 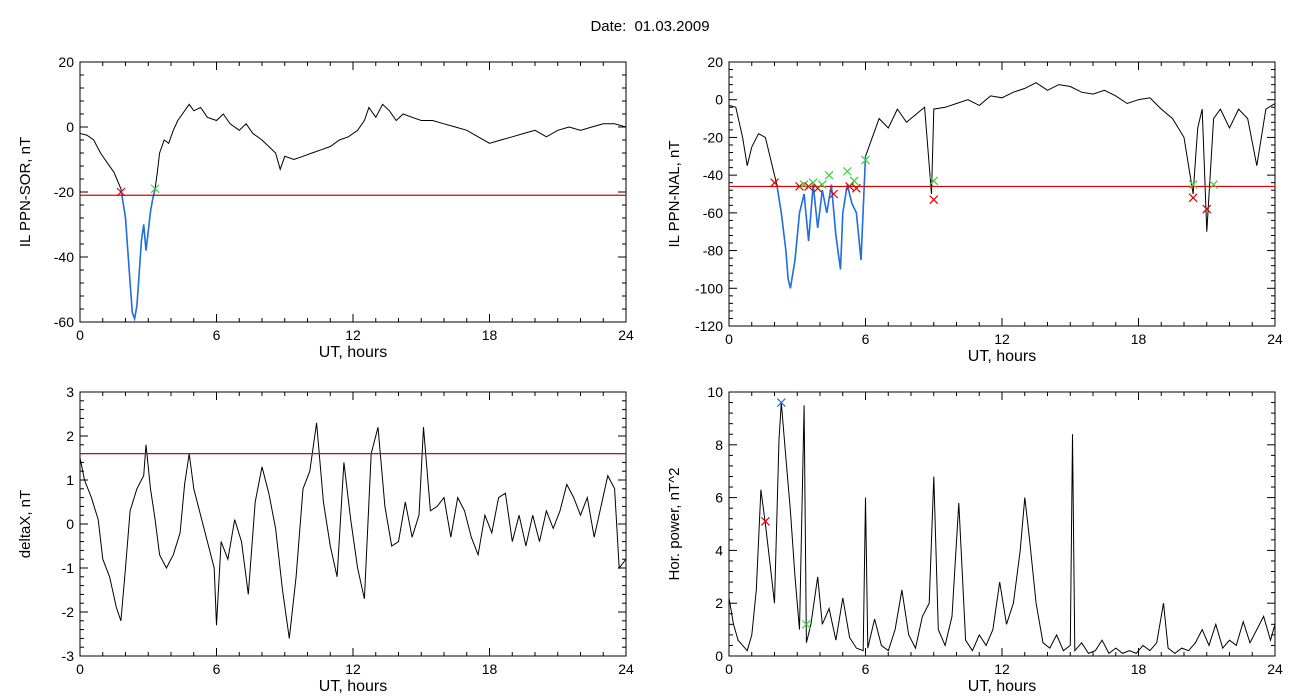 I want to click on y-tick-label: 20, so click(x=715, y=62).